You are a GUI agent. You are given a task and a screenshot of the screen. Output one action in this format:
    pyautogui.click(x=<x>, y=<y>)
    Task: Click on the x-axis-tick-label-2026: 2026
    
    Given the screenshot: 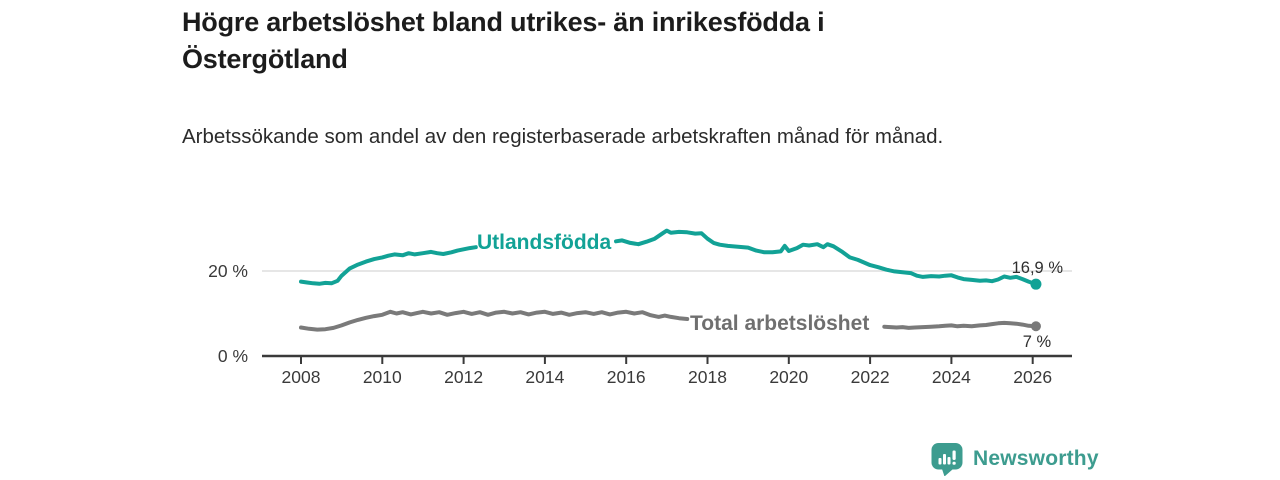 What is the action you would take?
    pyautogui.click(x=1032, y=377)
    